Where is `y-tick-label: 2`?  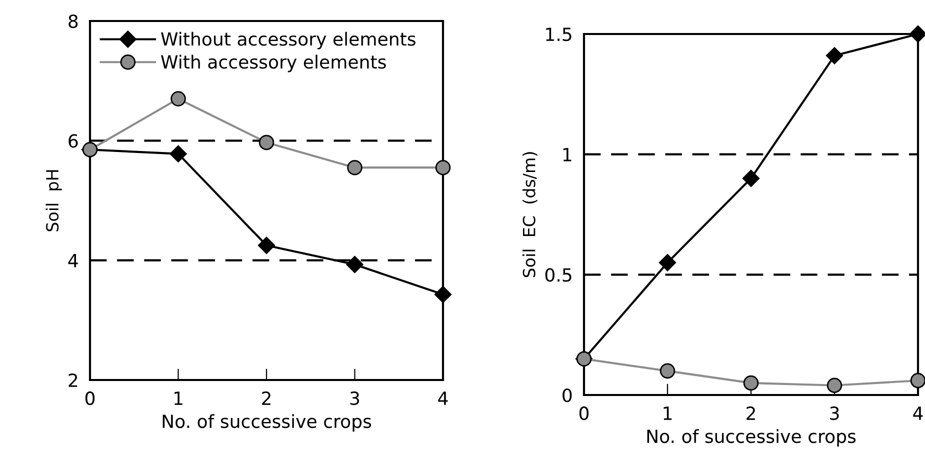
y-tick-label: 2 is located at coordinates (73, 380).